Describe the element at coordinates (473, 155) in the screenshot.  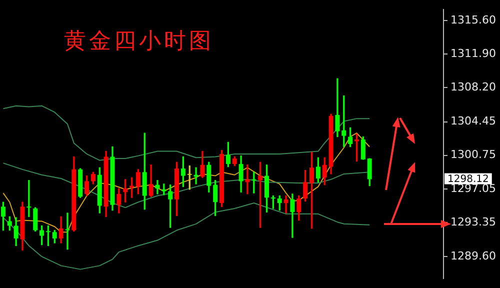
I see `y-tick-label: 1300.75` at that location.